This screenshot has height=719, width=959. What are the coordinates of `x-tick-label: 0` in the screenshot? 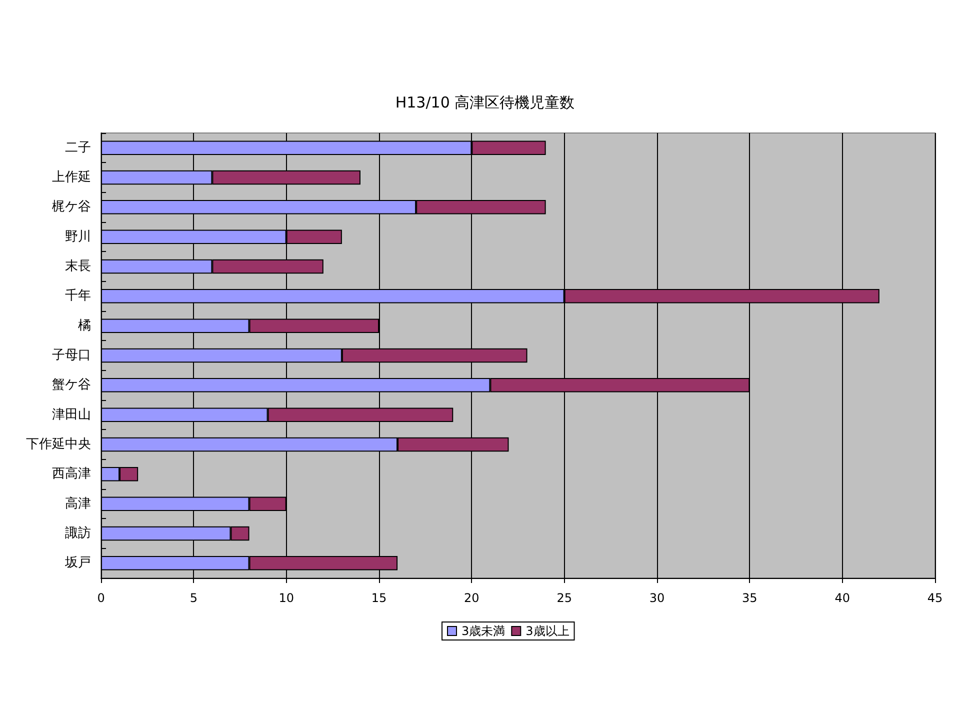 It's located at (101, 598).